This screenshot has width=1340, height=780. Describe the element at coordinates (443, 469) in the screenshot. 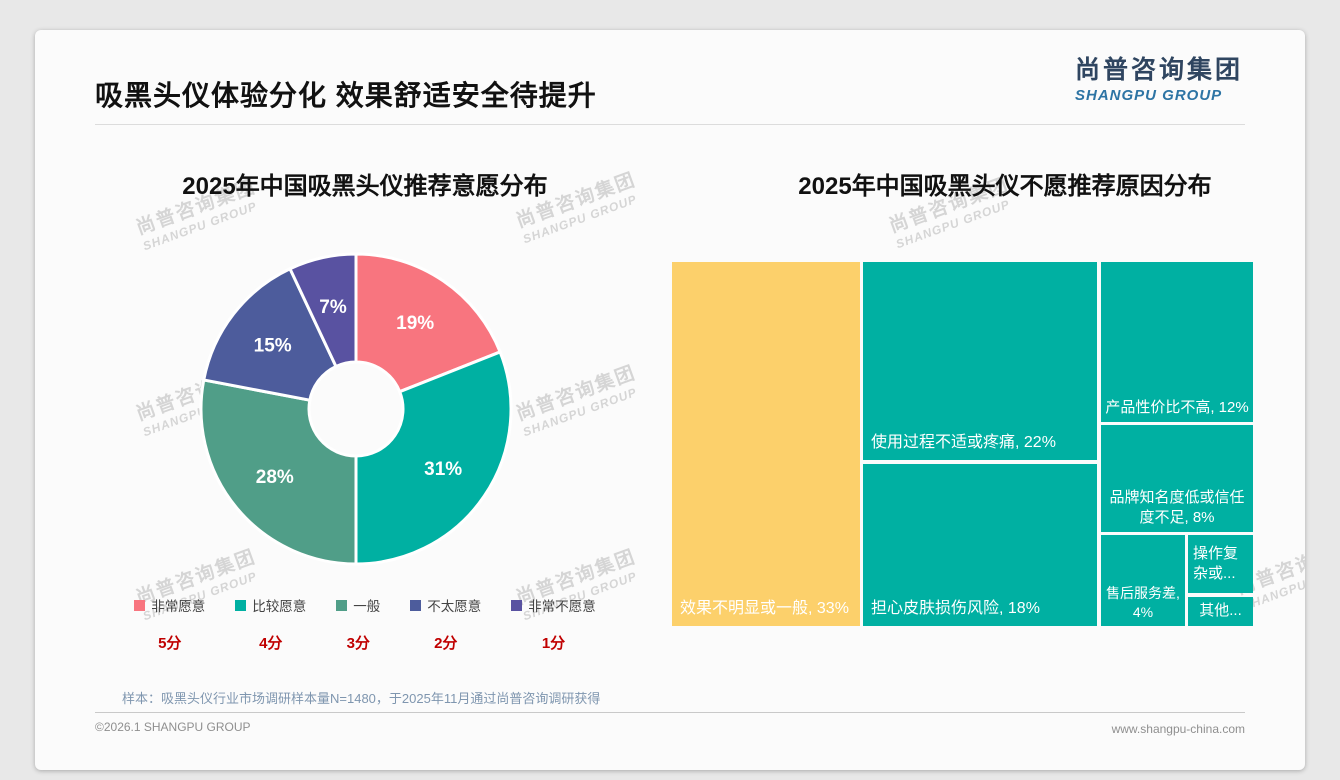

I see `pie-value-label: 31%` at that location.